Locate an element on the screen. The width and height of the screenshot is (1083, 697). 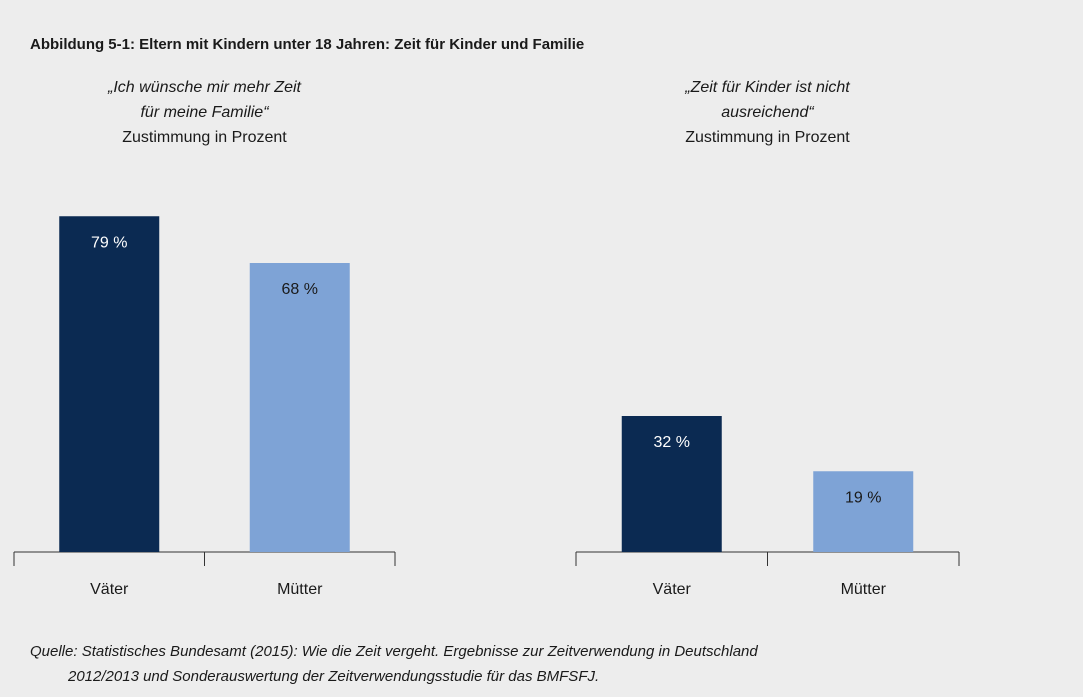
chart-title: „Zeit für Kinder ist nicht is located at coordinates (767, 87).